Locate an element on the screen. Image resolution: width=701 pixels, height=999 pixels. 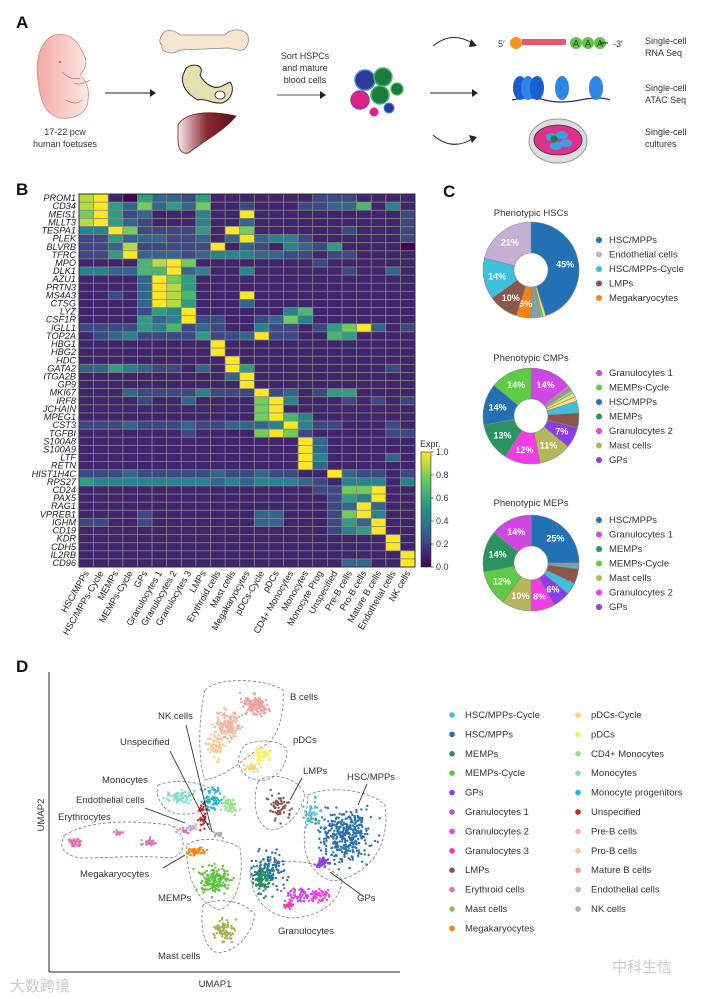
slice-label: 10% is located at coordinates (511, 298).